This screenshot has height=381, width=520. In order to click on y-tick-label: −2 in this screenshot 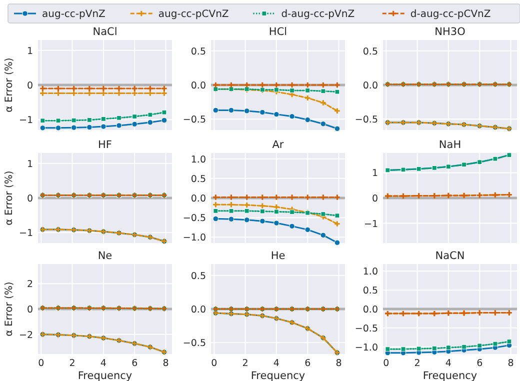, I will do `click(25, 335)`.